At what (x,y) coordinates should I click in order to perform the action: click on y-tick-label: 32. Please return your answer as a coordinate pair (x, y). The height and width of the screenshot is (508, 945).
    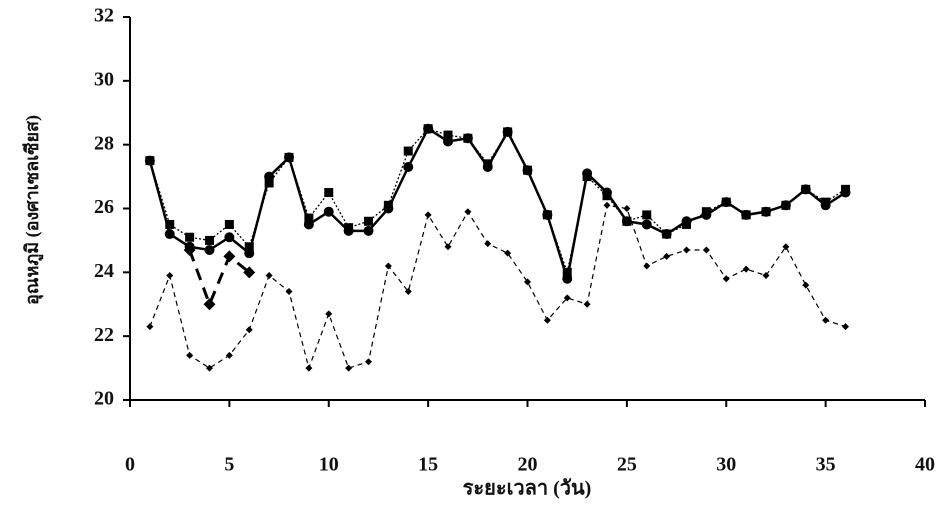
    Looking at the image, I should click on (104, 16).